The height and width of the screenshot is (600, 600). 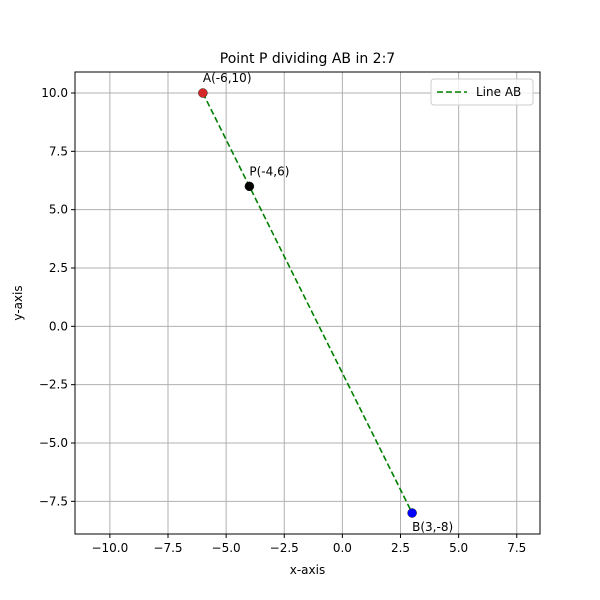 What do you see at coordinates (227, 78) in the screenshot?
I see `point-label: A(-6,10)` at bounding box center [227, 78].